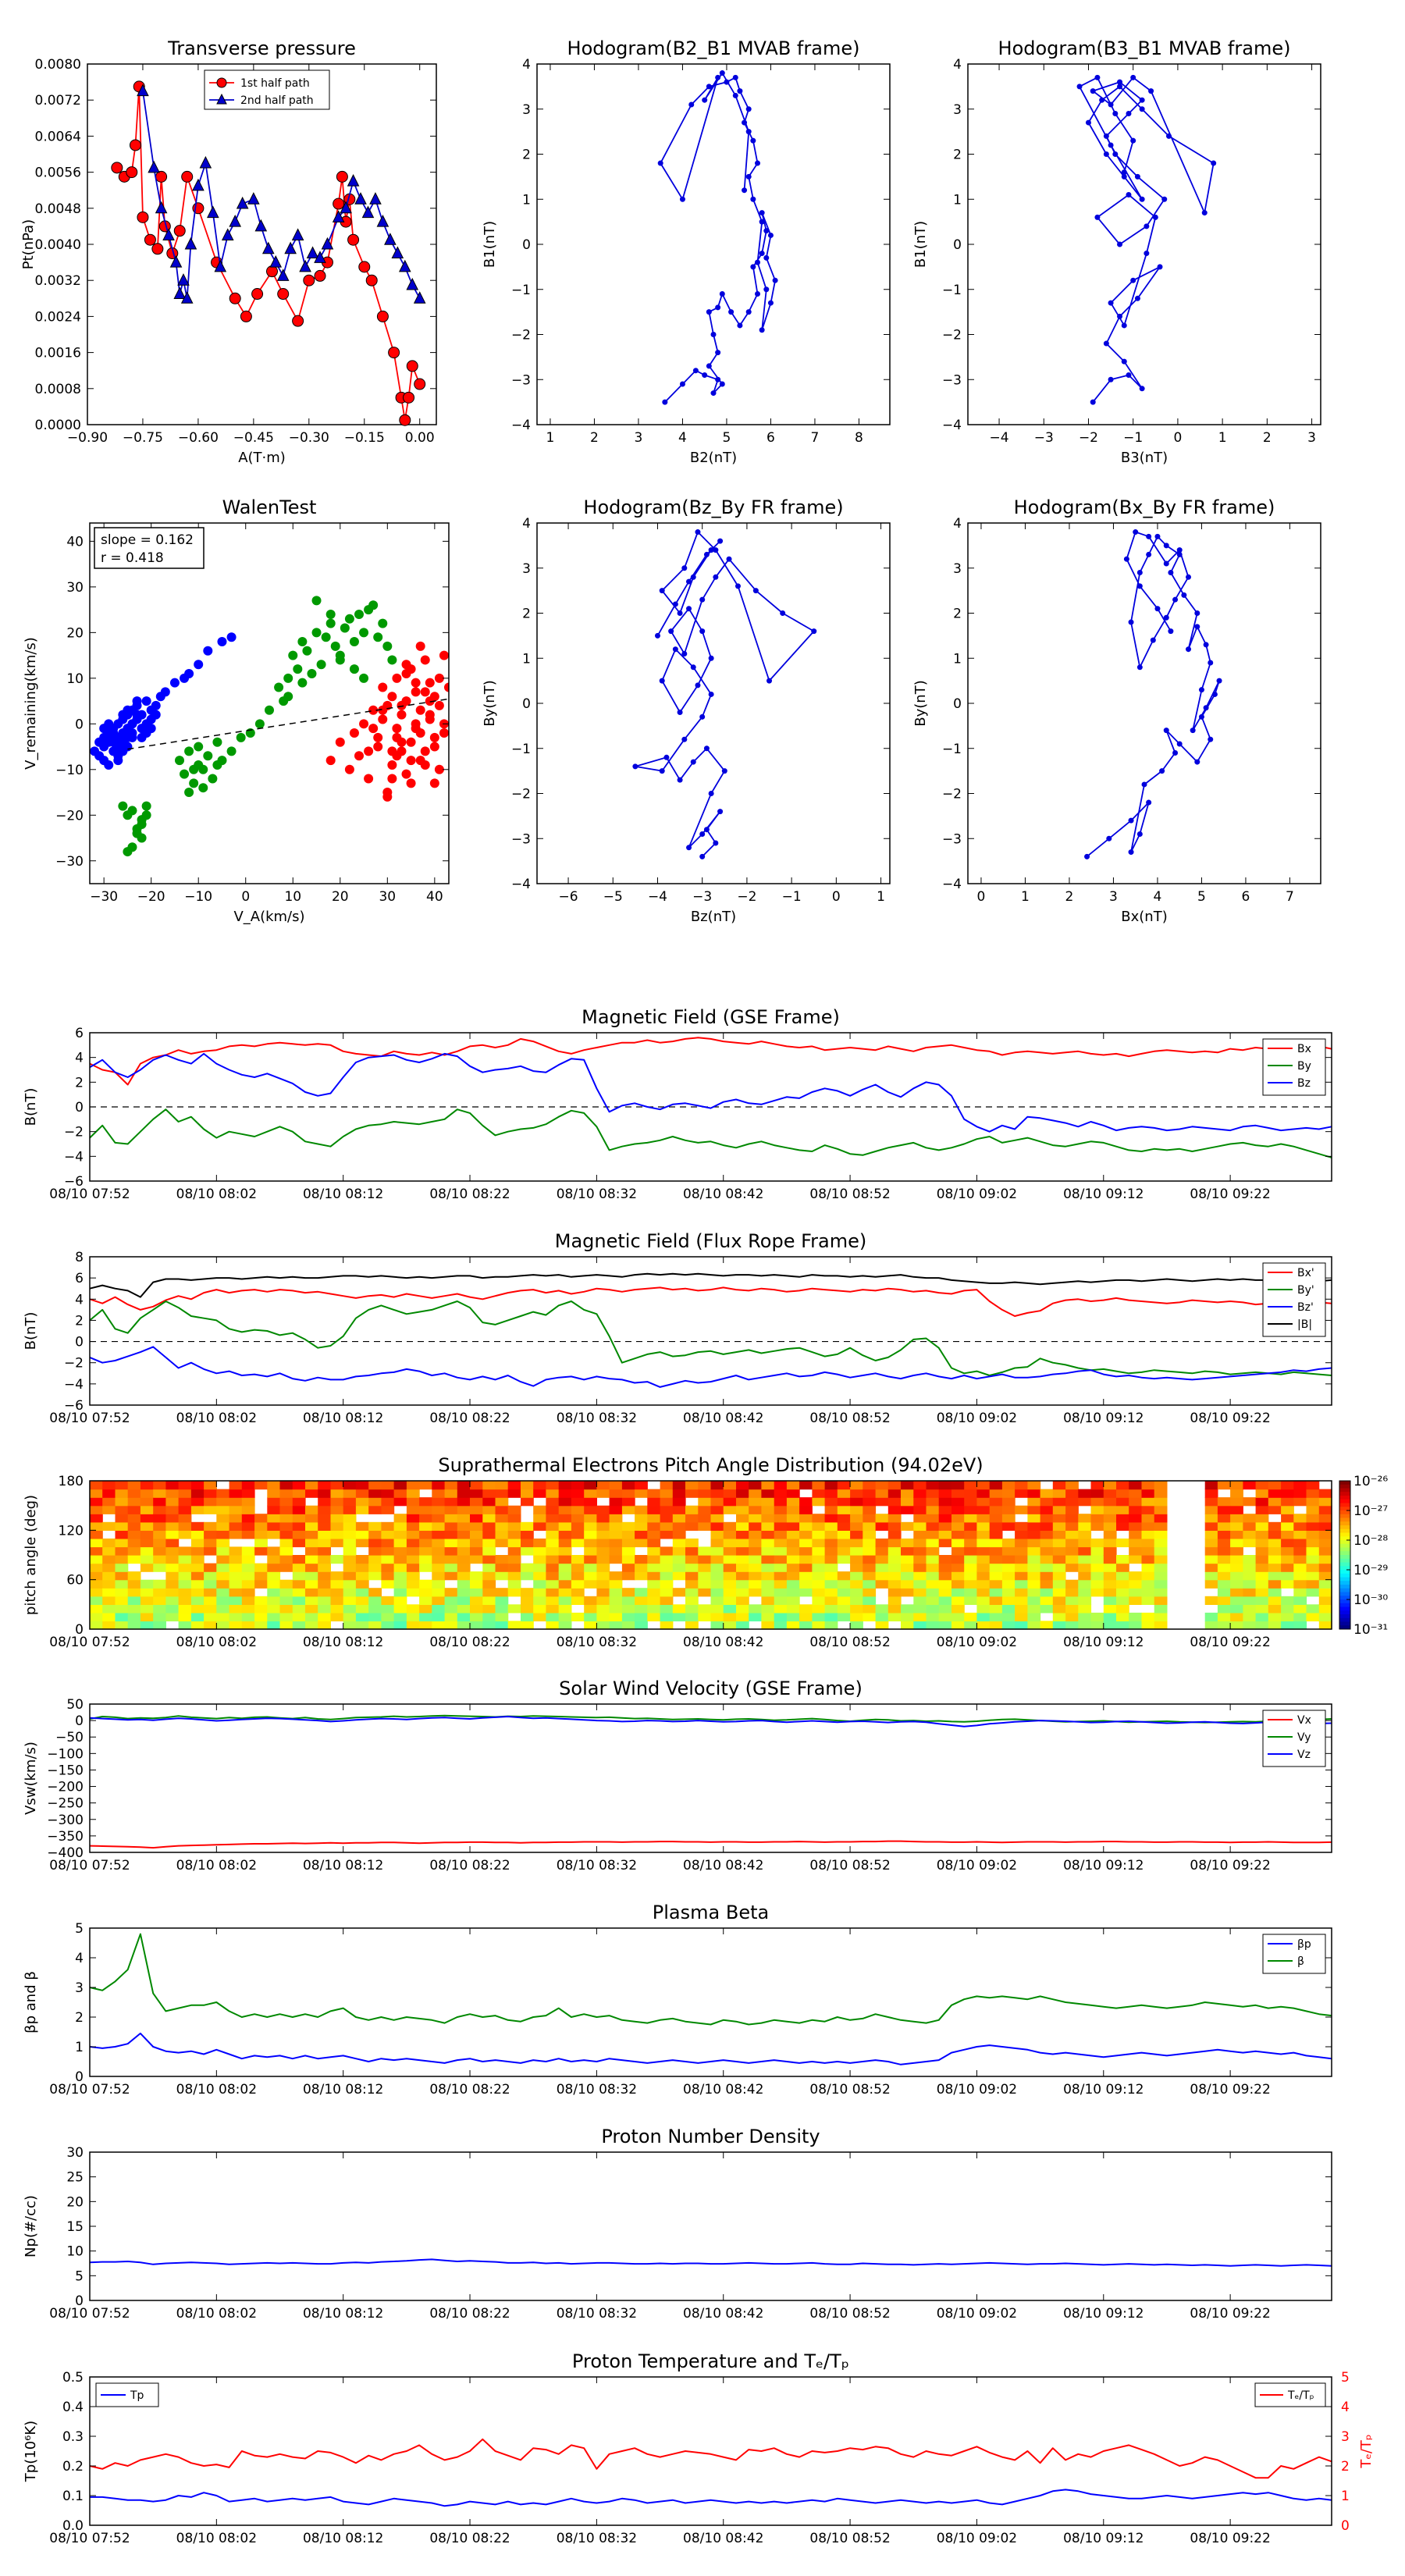 Image resolution: width=1405 pixels, height=2576 pixels. I want to click on hodogram-path, so click(725, 694).